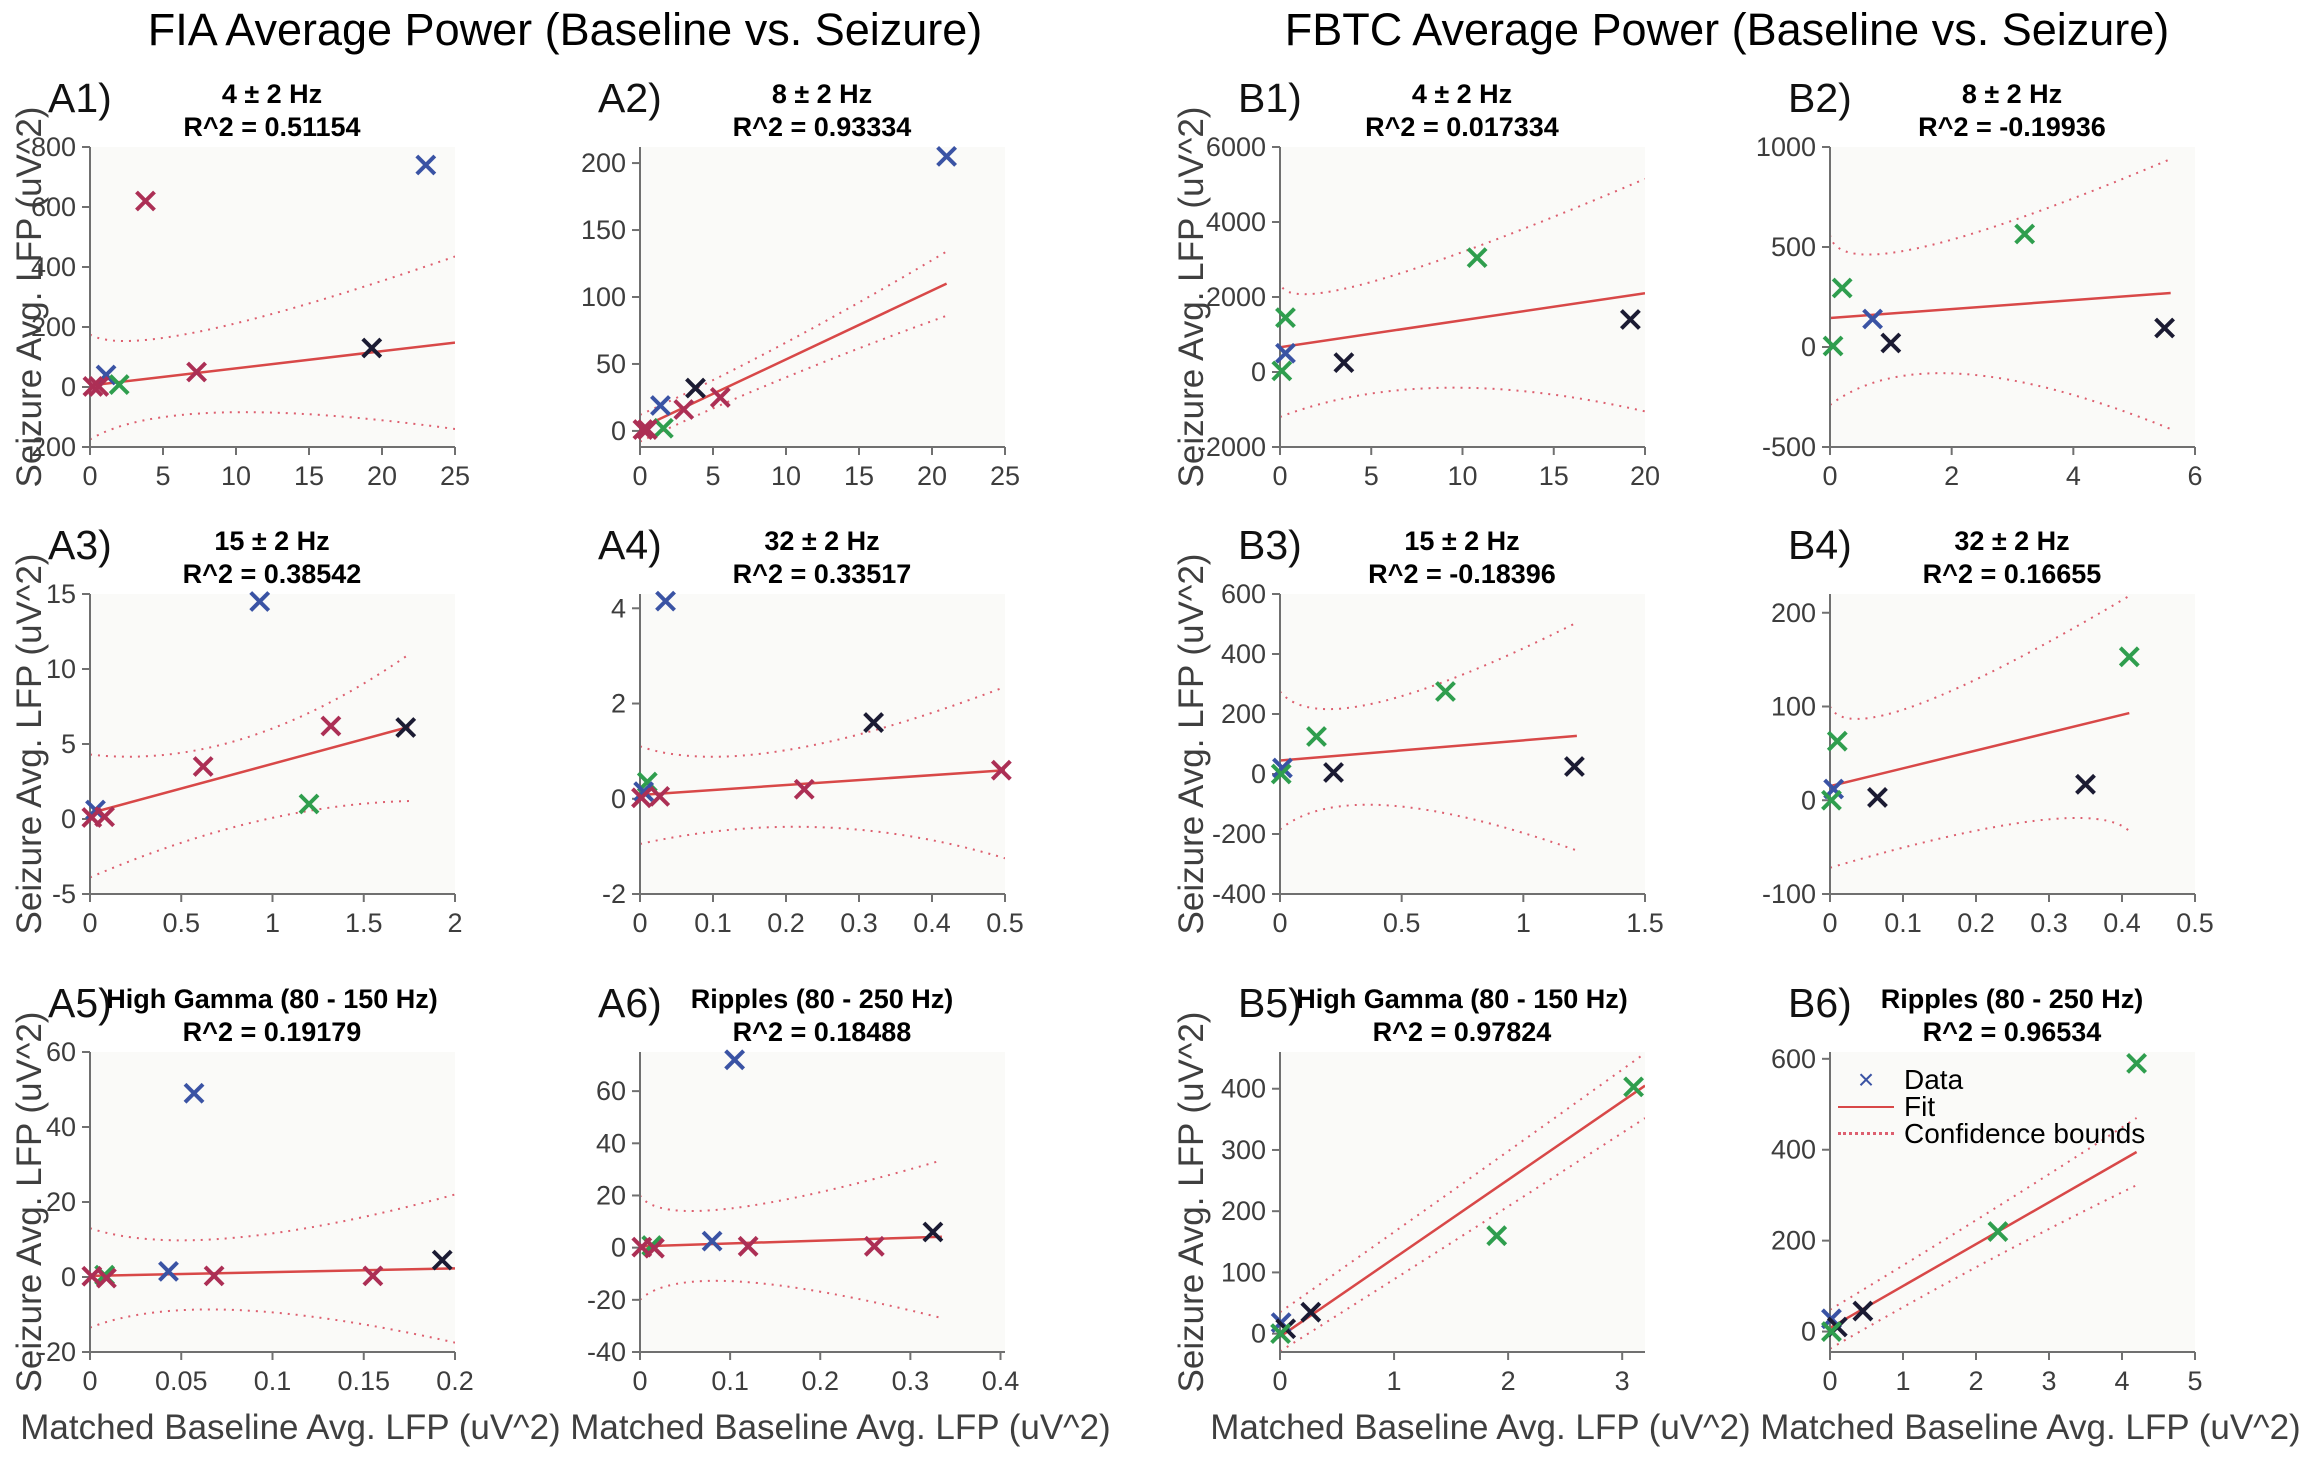 The width and height of the screenshot is (2301, 1458). Describe the element at coordinates (1236, 297) in the screenshot. I see `svg-text: 2000` at that location.